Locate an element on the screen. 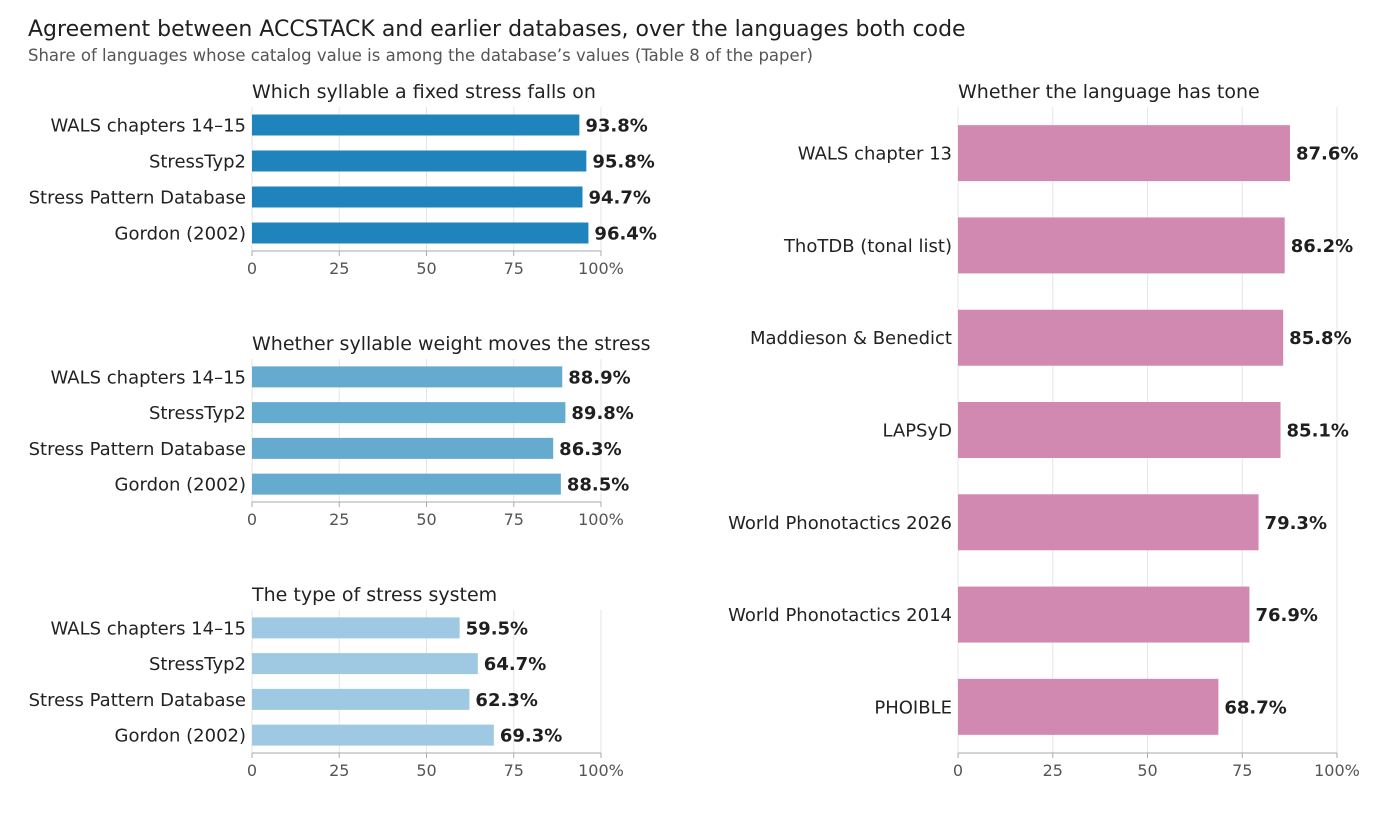  value-label: 89.8% is located at coordinates (602, 413).